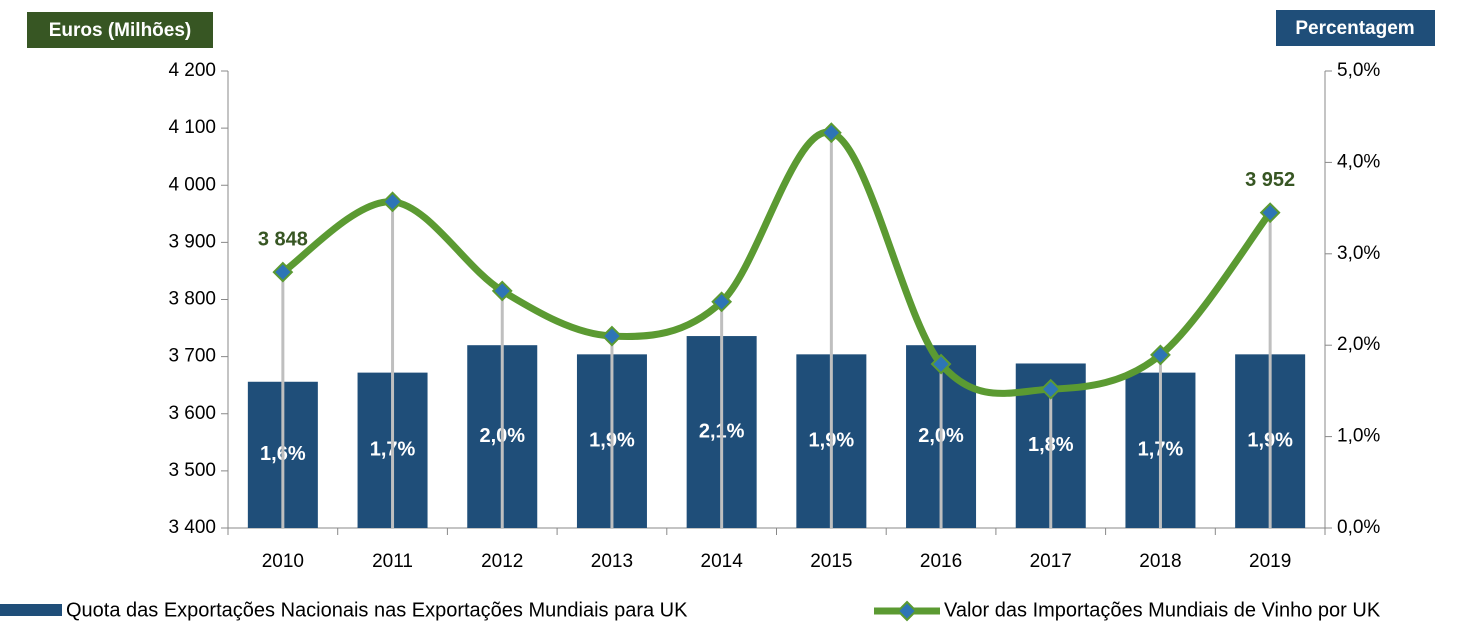 This screenshot has width=1480, height=624. Describe the element at coordinates (283, 239) in the screenshot. I see `line-label: 3 848` at that location.